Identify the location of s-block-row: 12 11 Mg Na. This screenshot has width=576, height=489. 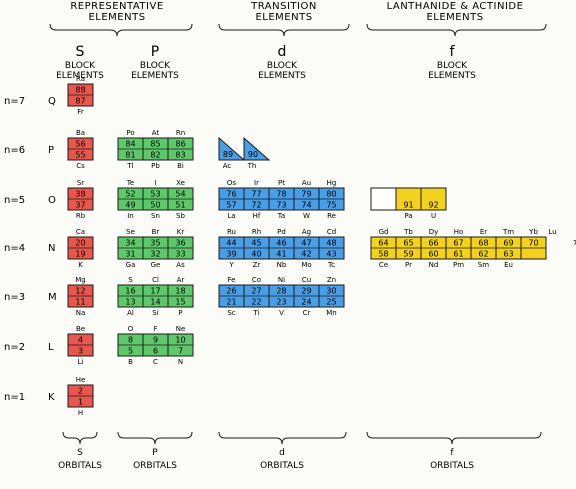
(80, 296).